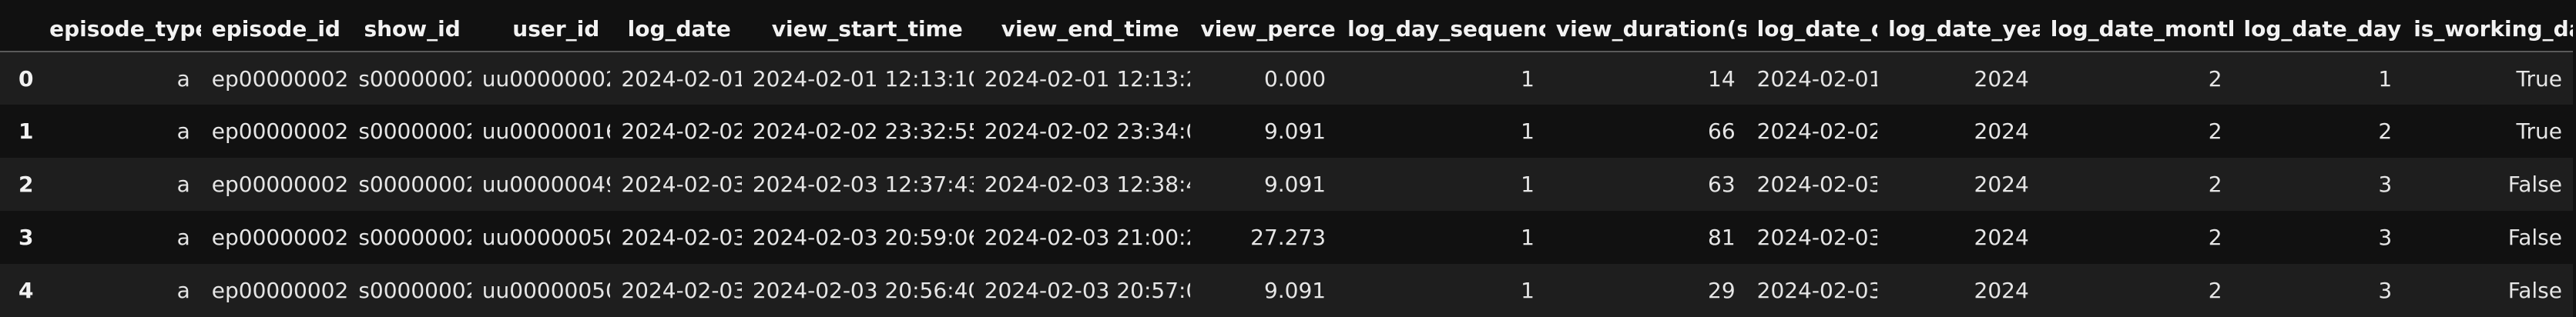  What do you see at coordinates (1087, 184) in the screenshot?
I see `cell-view-end-time: 2024-02-03 12:38:46` at bounding box center [1087, 184].